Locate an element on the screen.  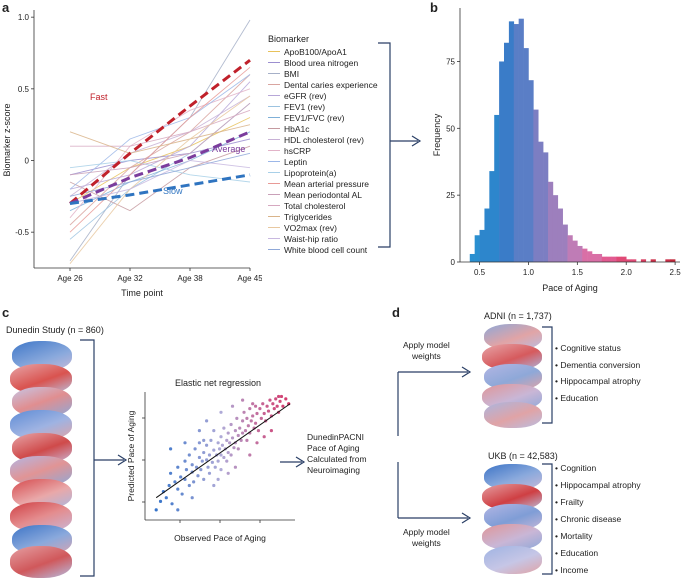
outcome-item: • Mortality is located at coordinates (574, 536).